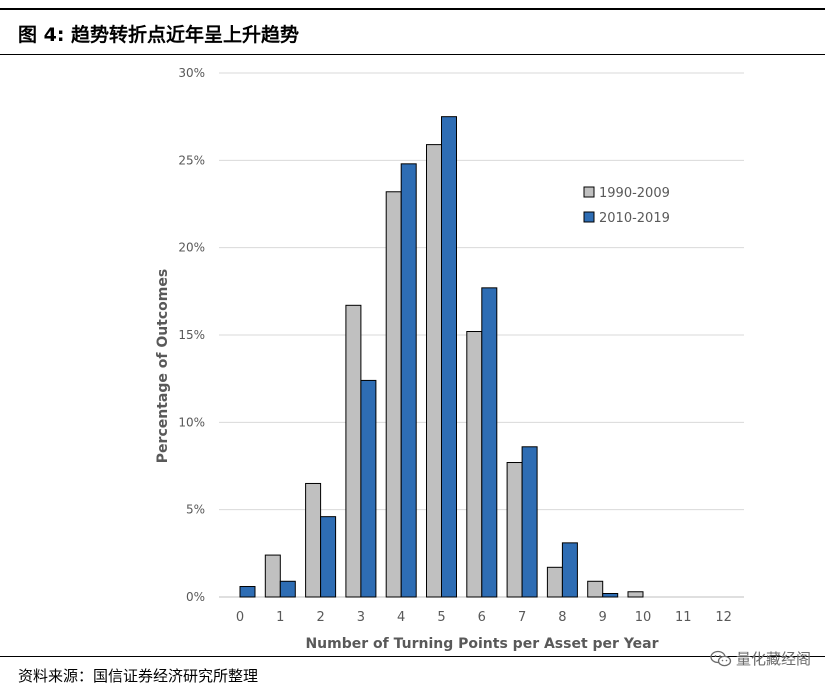 The height and width of the screenshot is (694, 825). Describe the element at coordinates (643, 617) in the screenshot. I see `x-tick-label: 10` at that location.